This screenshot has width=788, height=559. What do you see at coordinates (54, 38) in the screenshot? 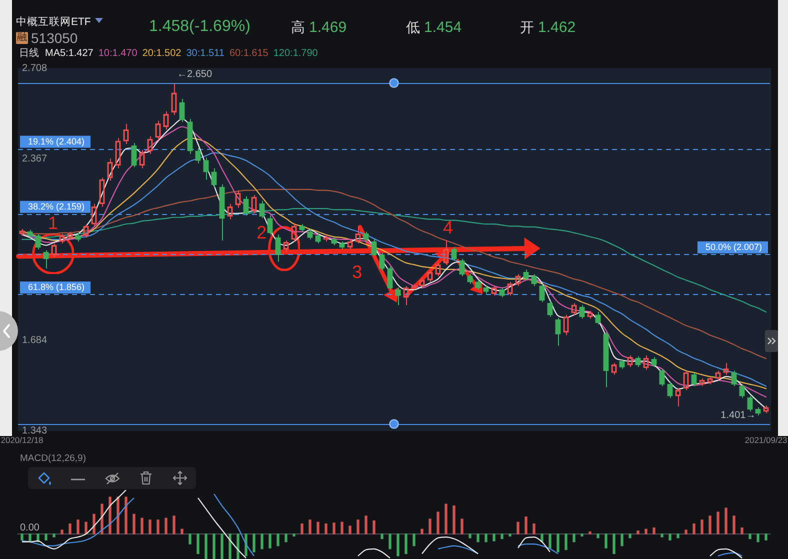
I see `chart-subtitle: 513050` at bounding box center [54, 38].